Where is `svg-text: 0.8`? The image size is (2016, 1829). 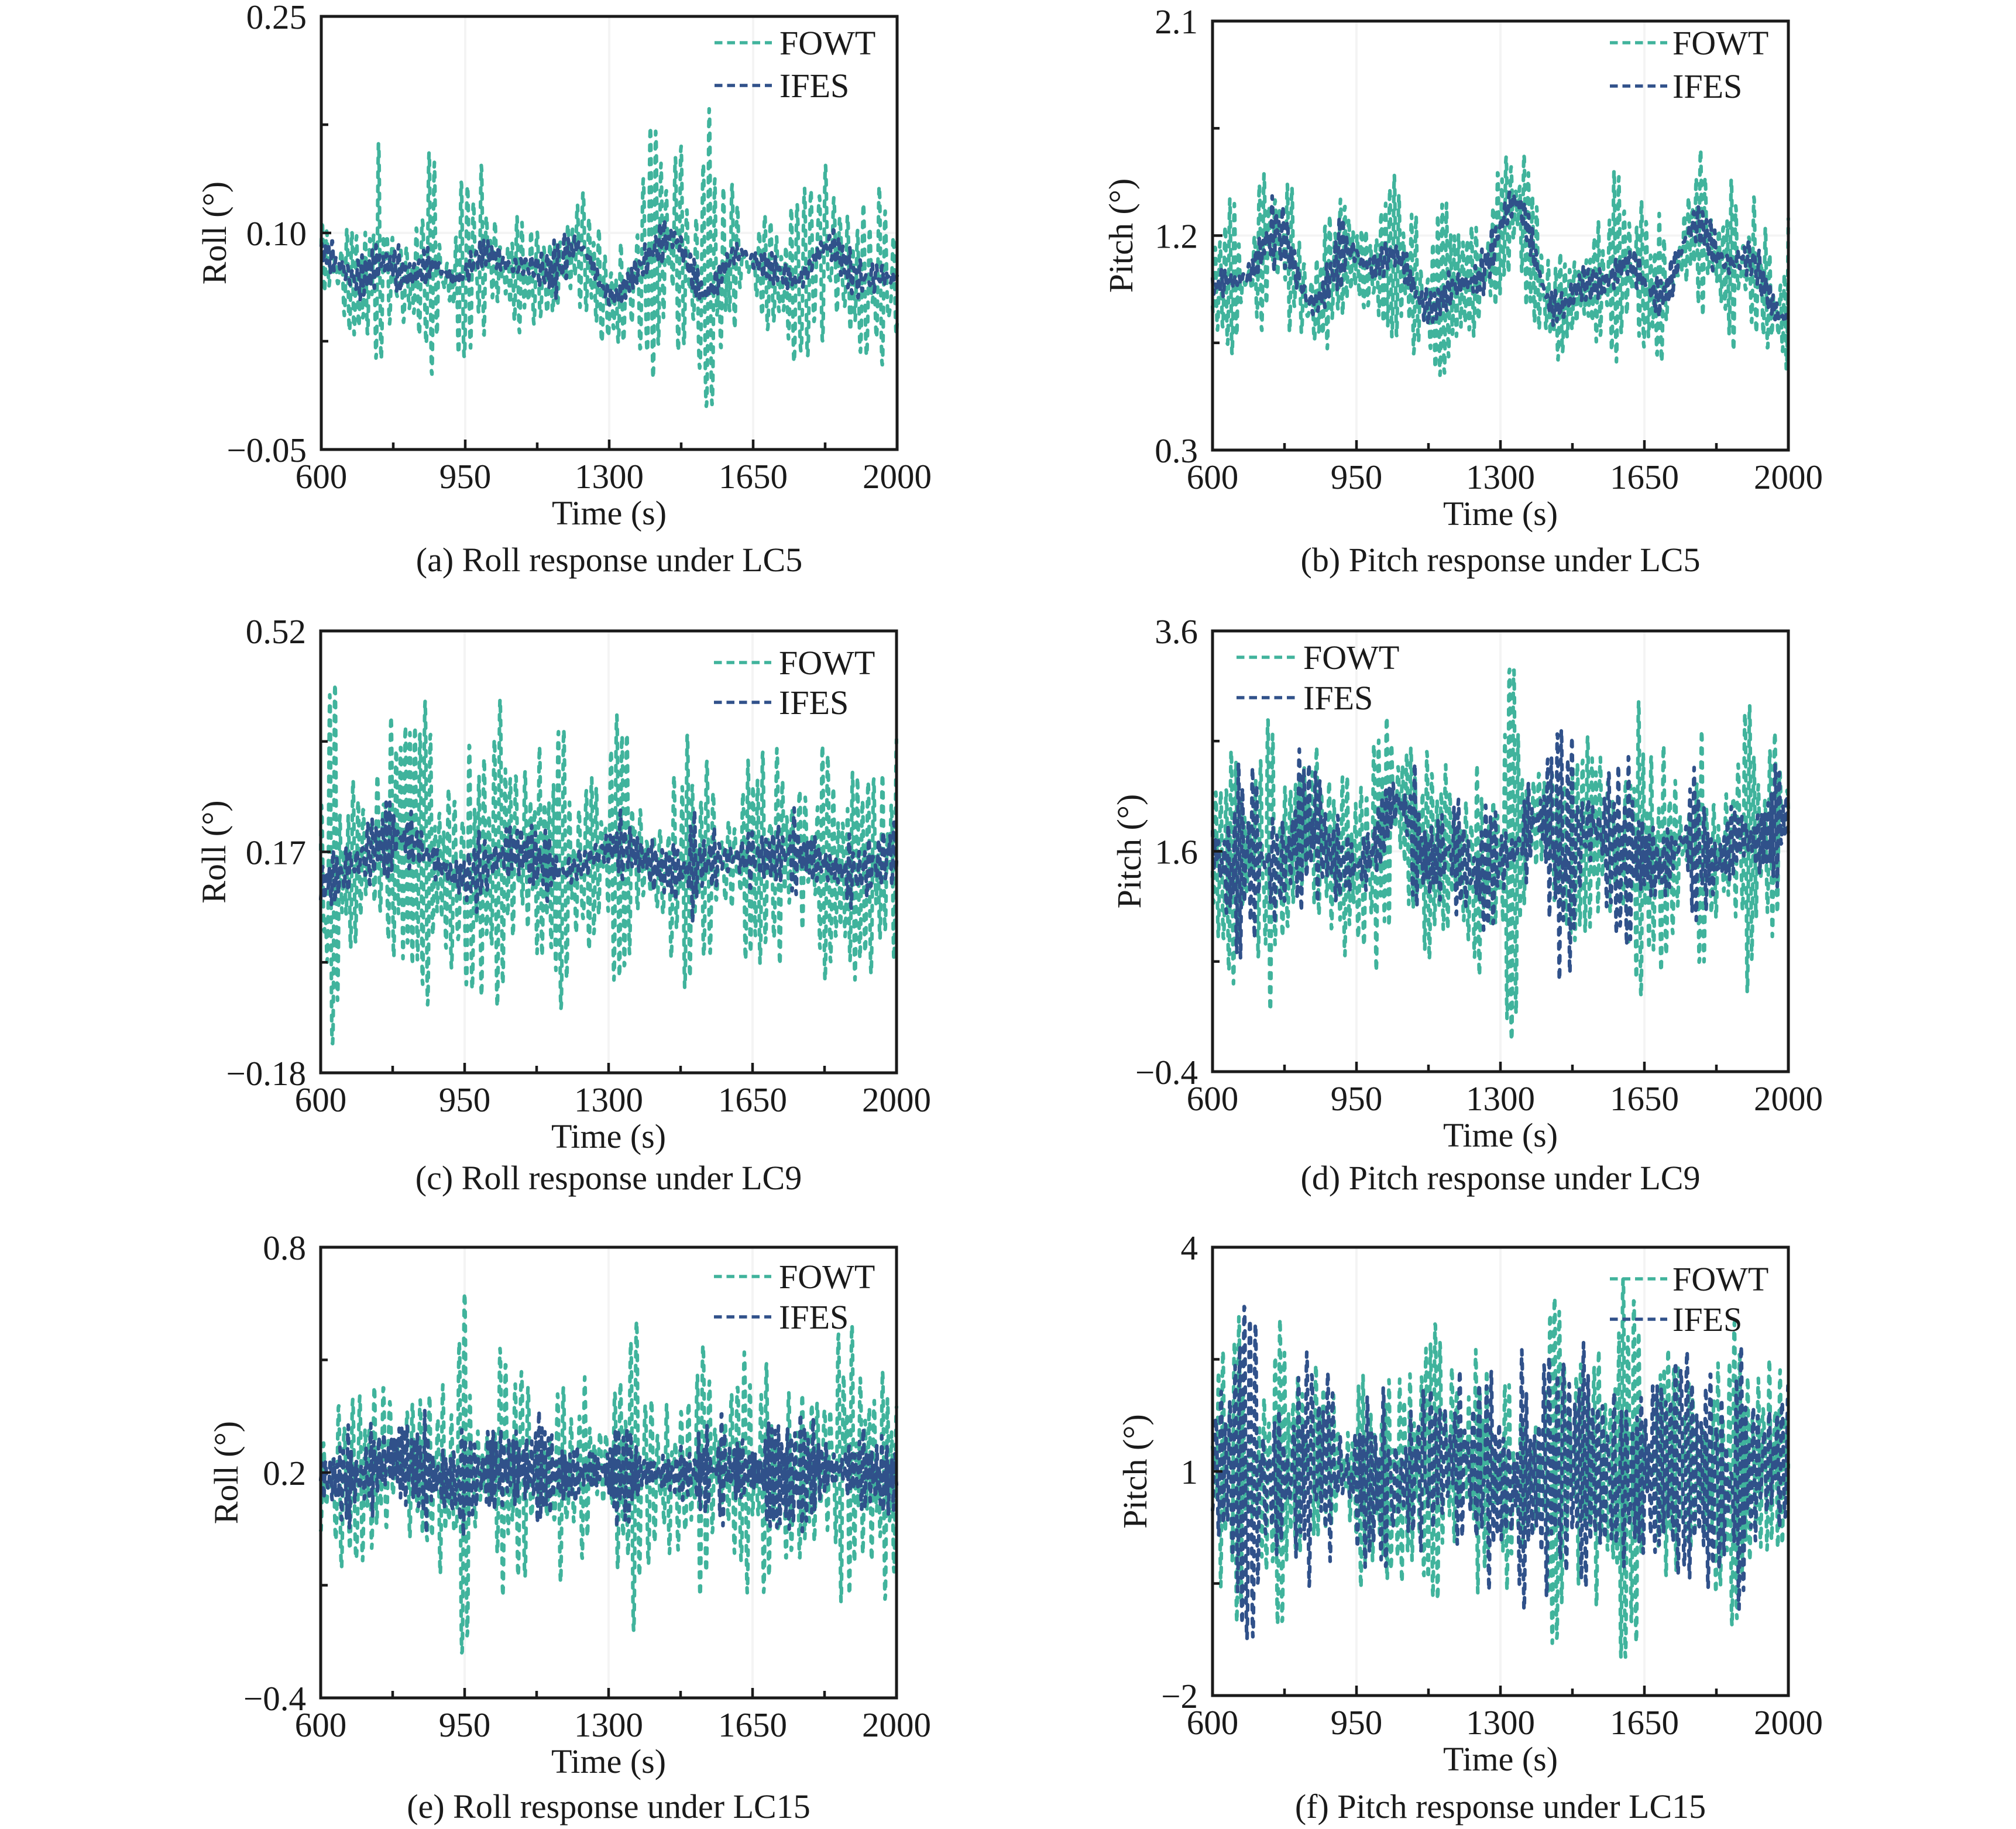
svg-text: 0.8 is located at coordinates (285, 1248).